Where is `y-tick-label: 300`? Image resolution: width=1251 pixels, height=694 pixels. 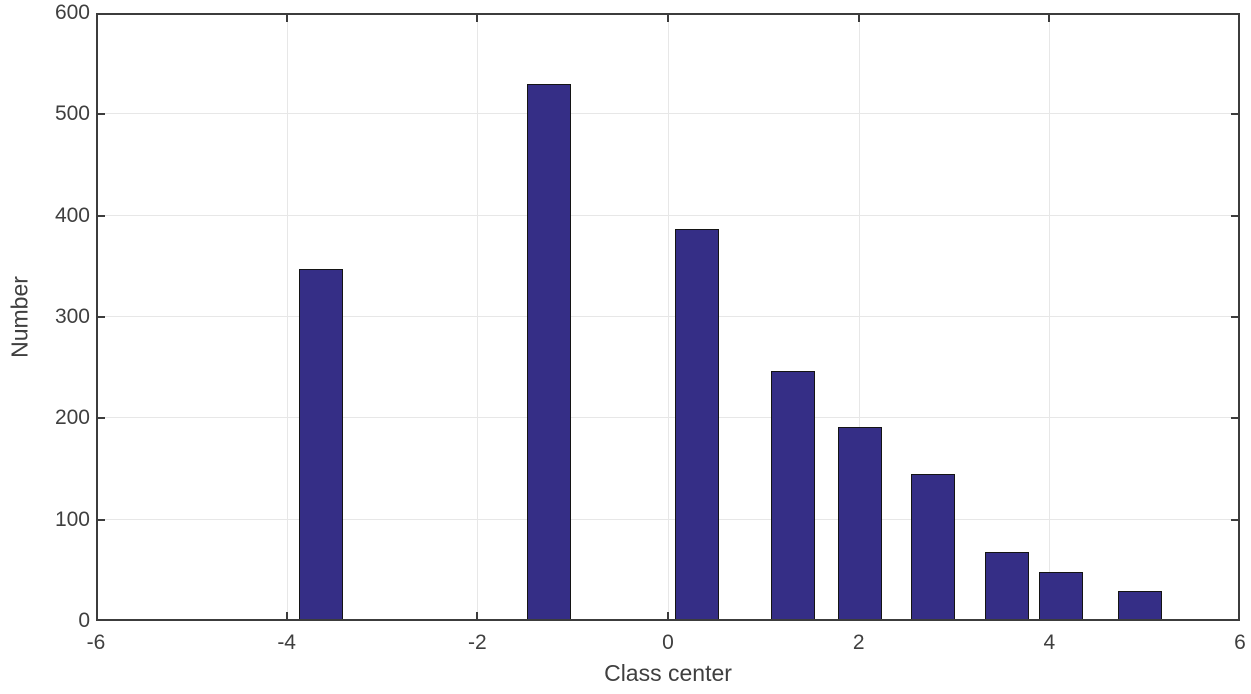 y-tick-label: 300 is located at coordinates (72, 316).